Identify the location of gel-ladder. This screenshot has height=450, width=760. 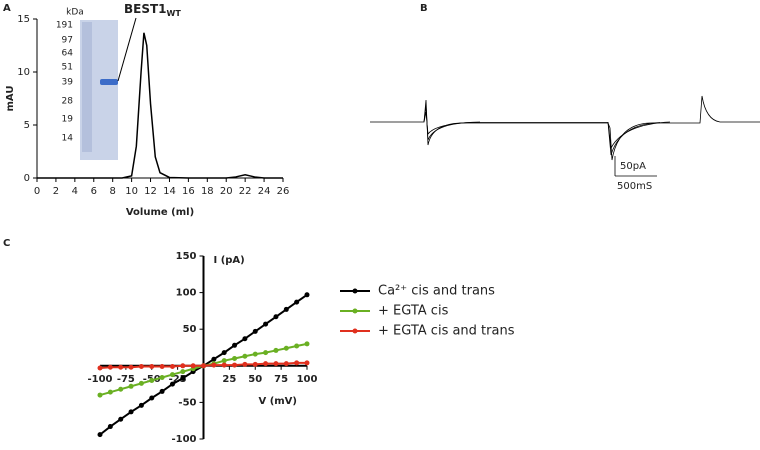
(87, 87).